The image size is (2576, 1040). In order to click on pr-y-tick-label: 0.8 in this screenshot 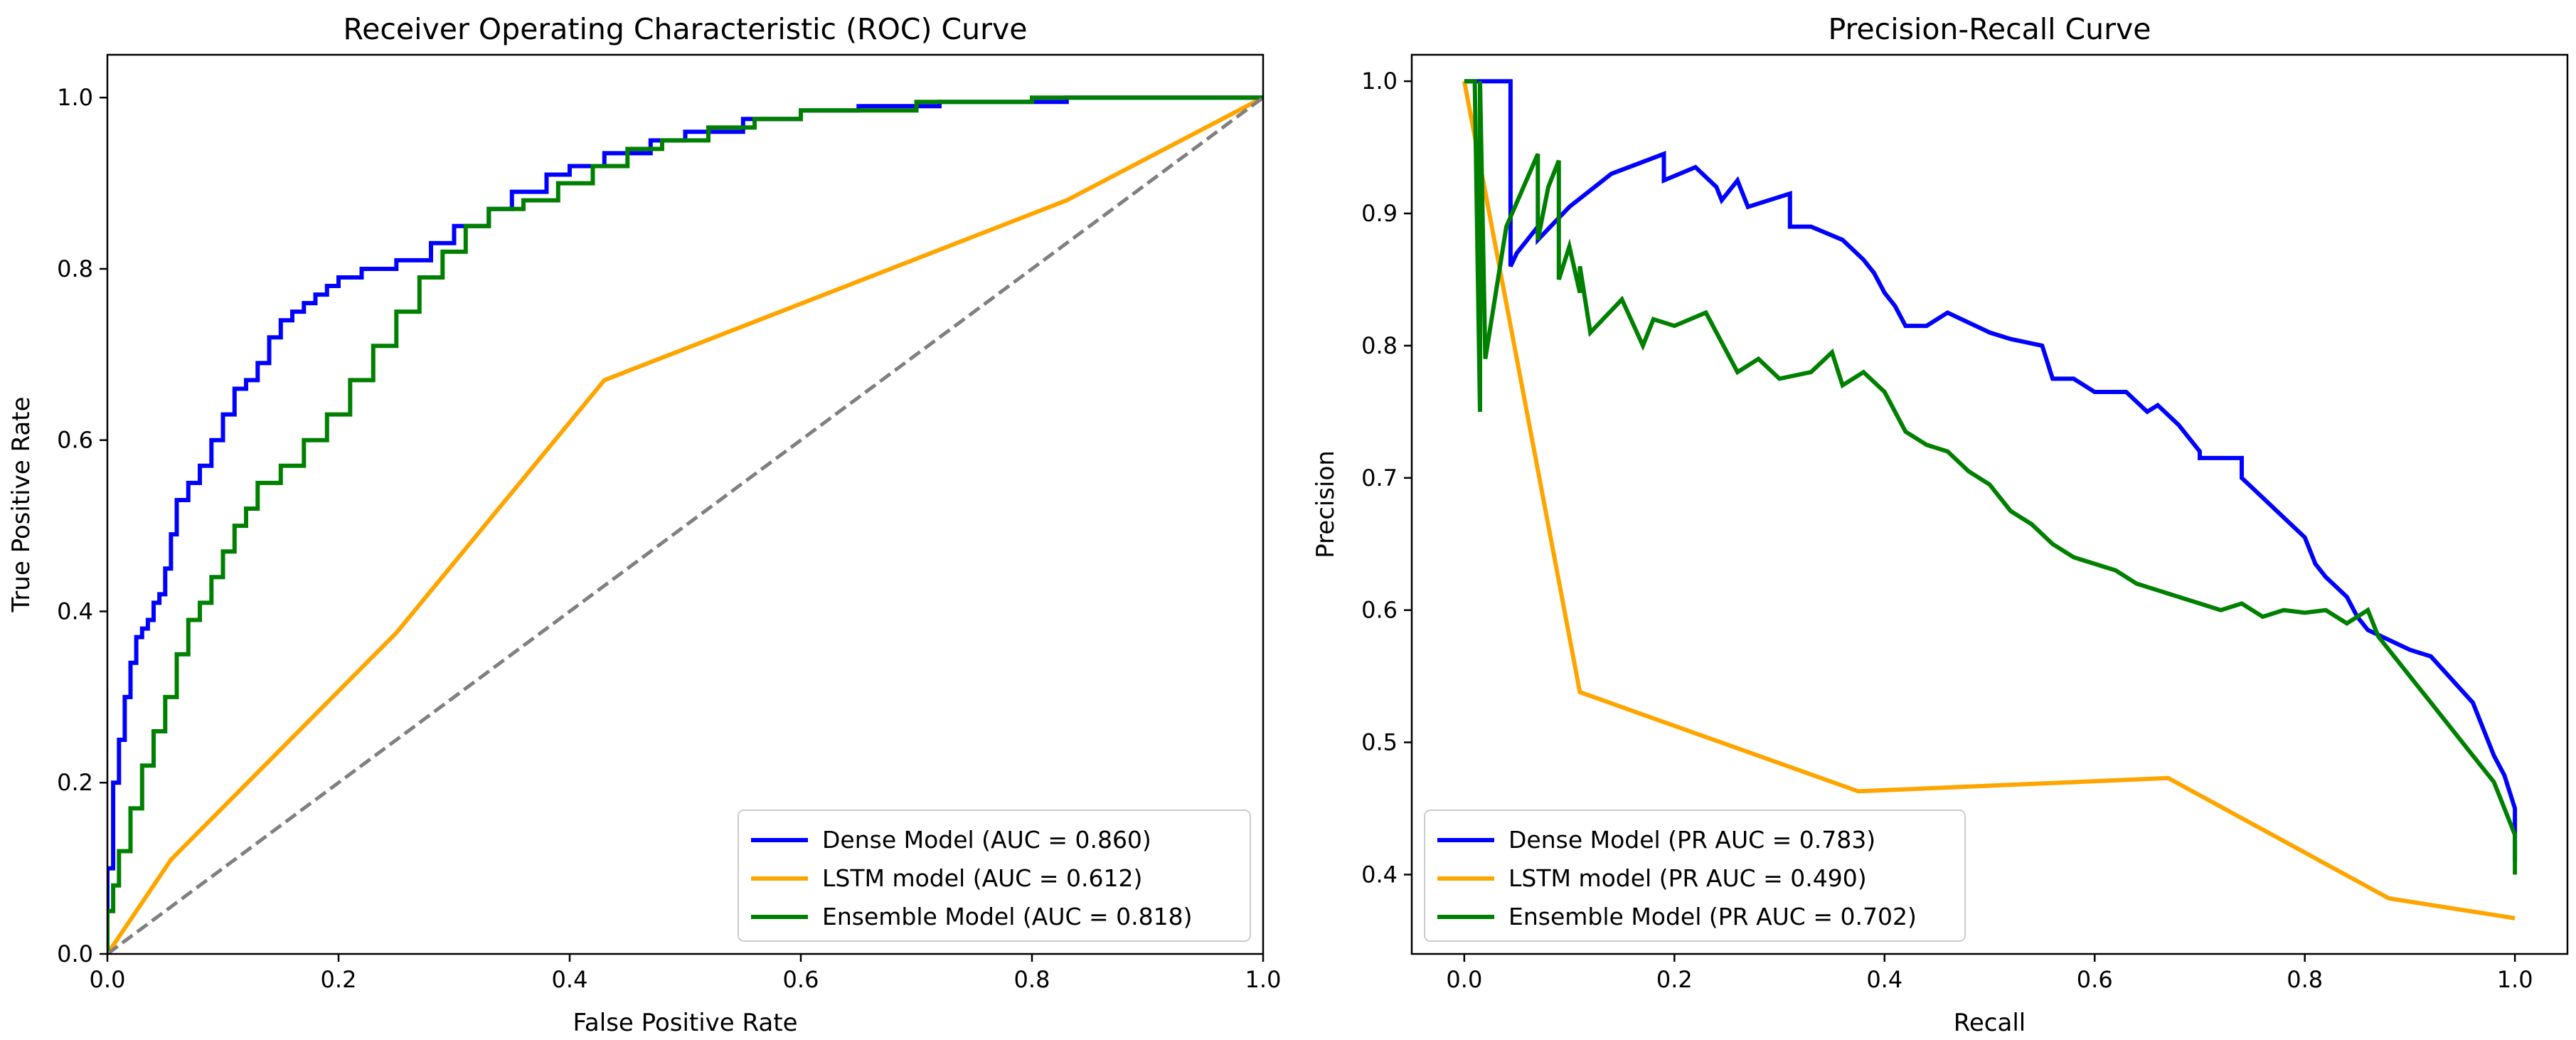, I will do `click(1379, 345)`.